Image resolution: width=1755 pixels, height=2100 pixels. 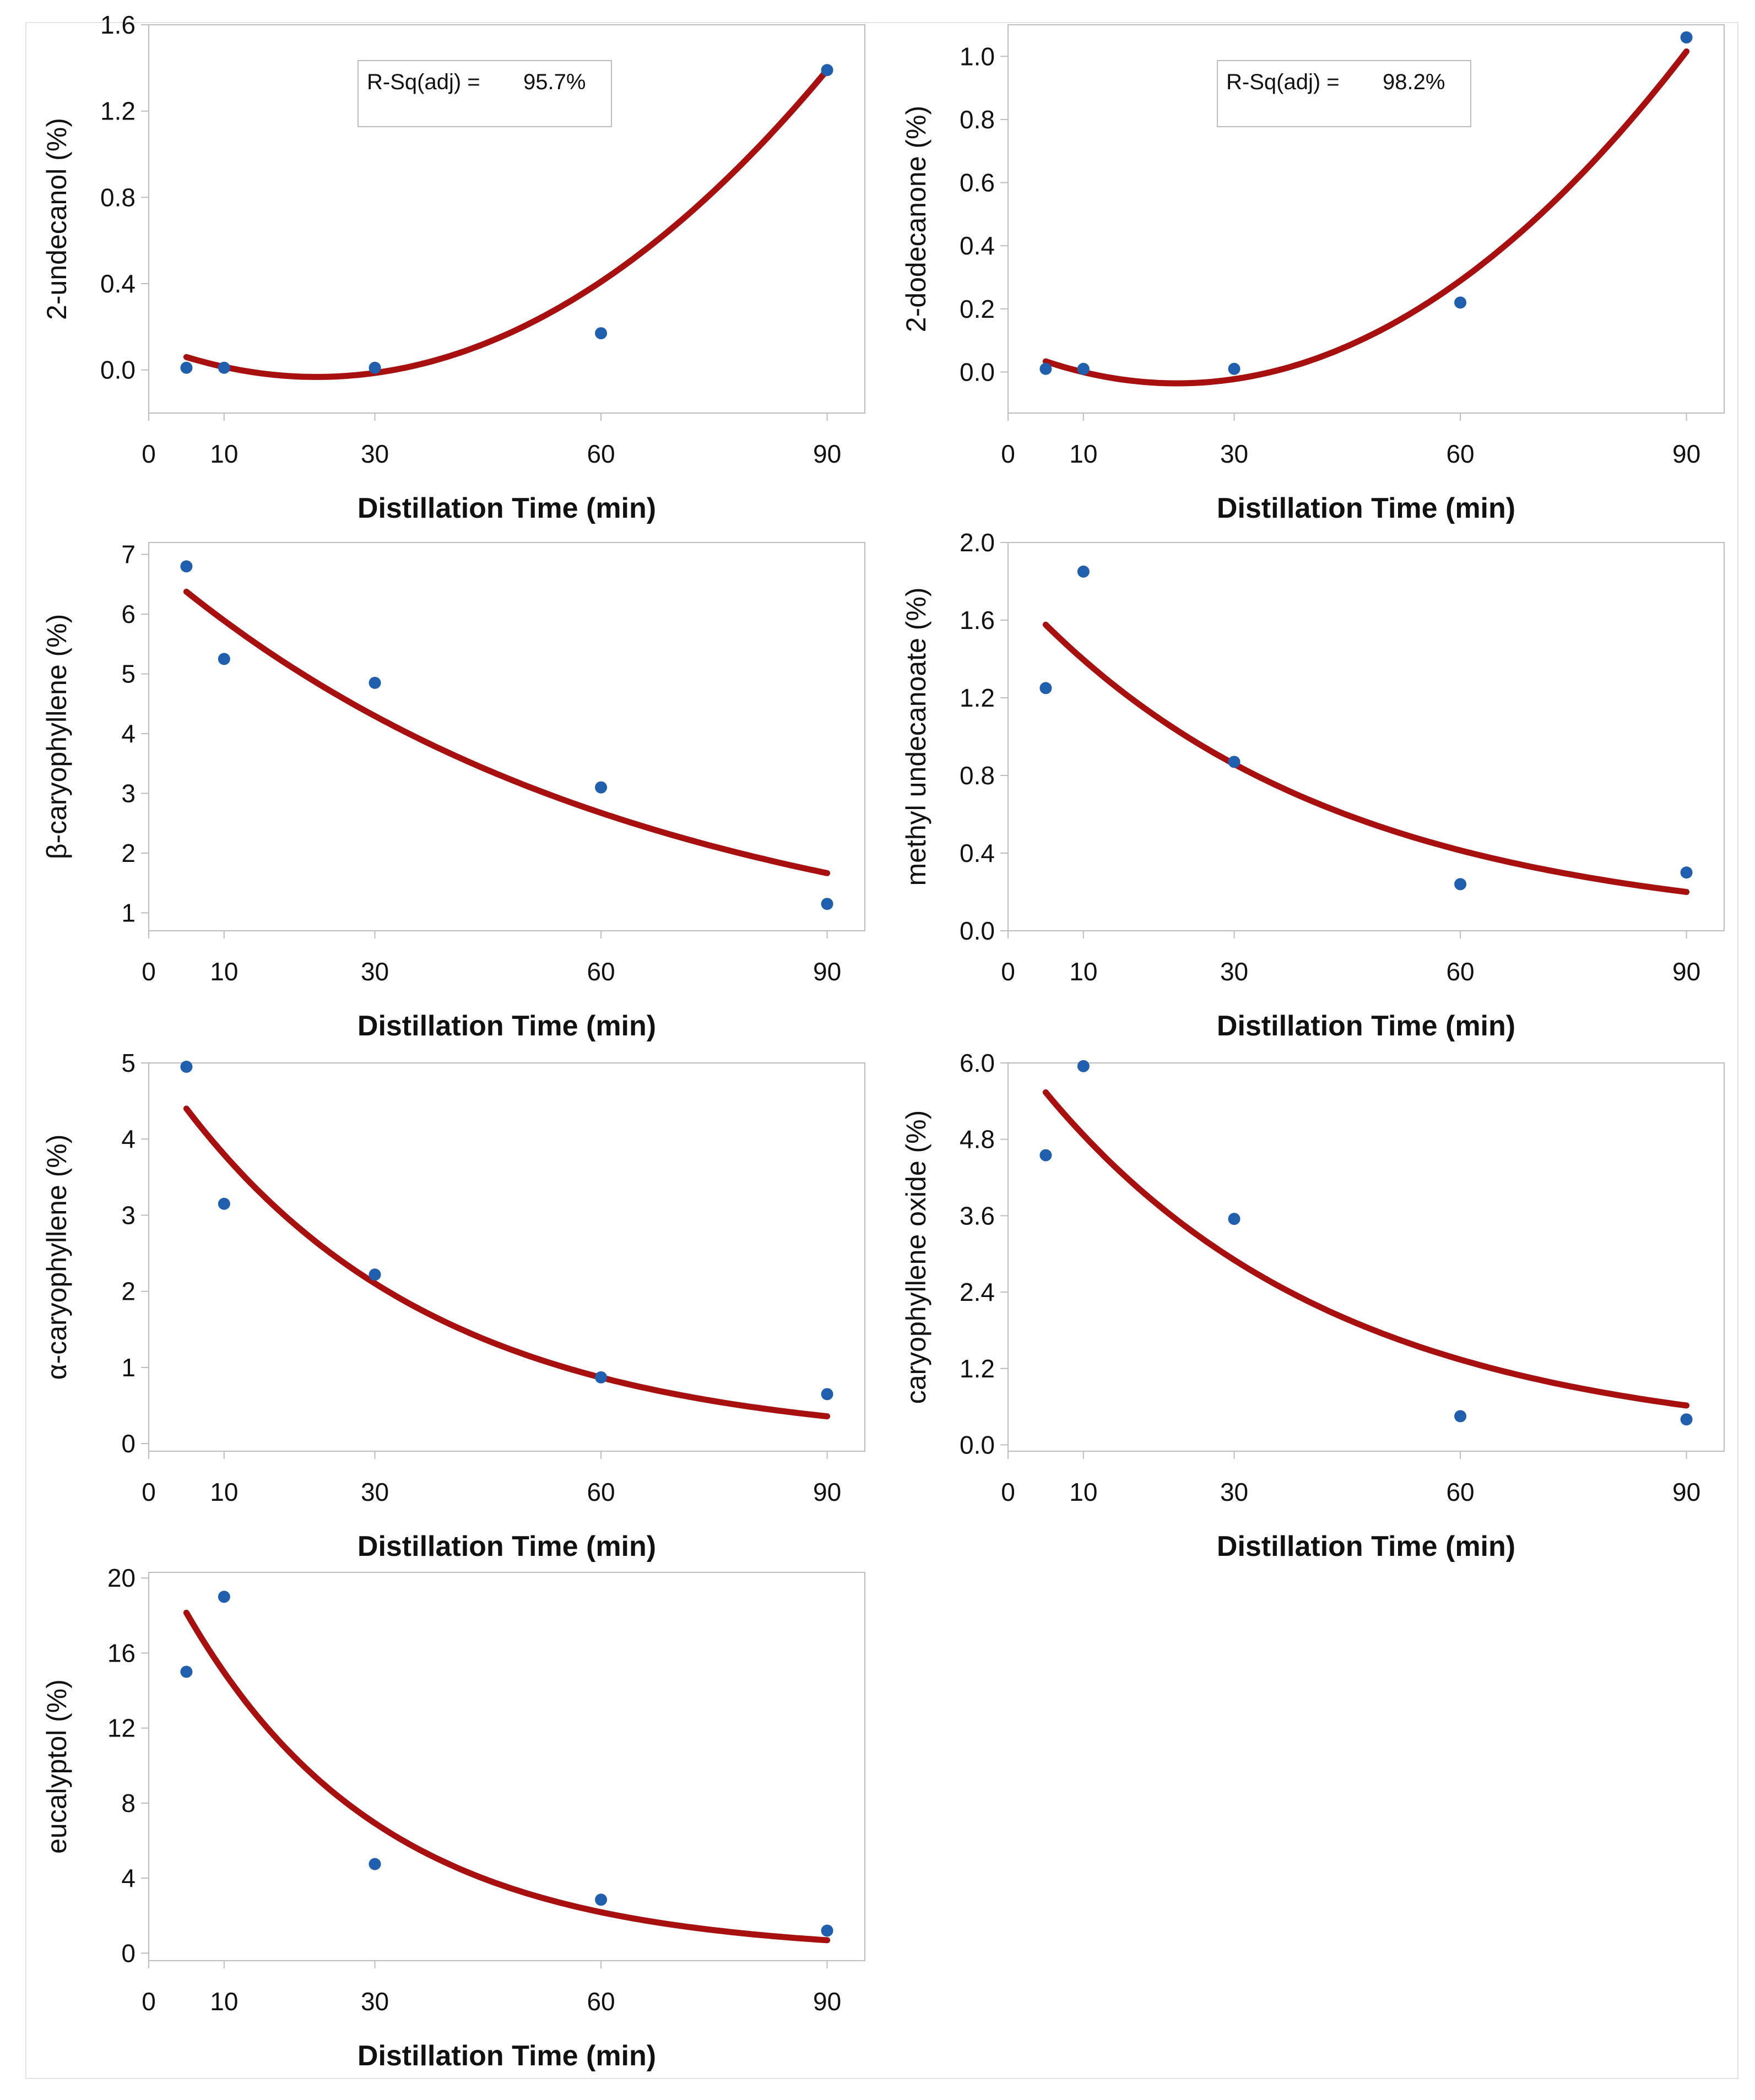 I want to click on y-tick-label: 4.8, so click(x=977, y=1139).